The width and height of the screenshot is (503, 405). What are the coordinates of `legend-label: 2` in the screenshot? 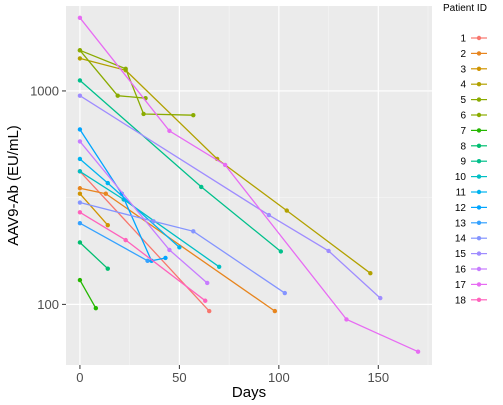 It's located at (463, 54).